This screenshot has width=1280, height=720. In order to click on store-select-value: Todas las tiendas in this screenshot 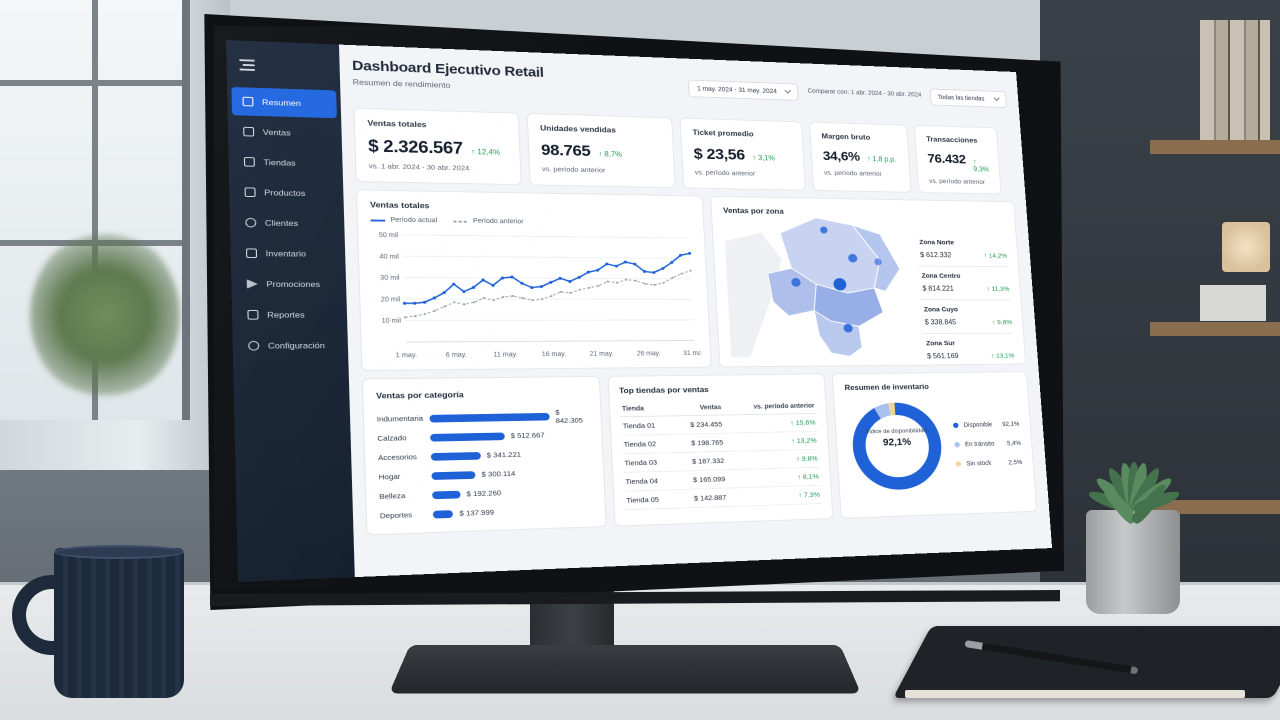, I will do `click(961, 97)`.